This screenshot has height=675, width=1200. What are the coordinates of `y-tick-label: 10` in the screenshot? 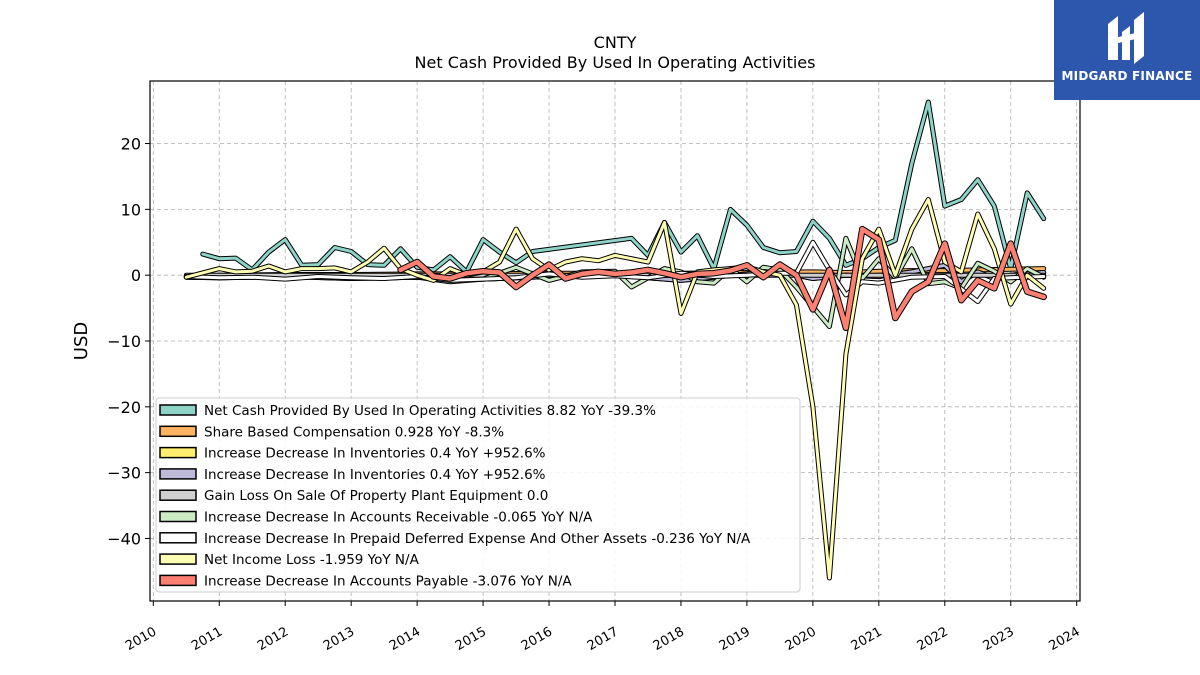 It's located at (131, 209).